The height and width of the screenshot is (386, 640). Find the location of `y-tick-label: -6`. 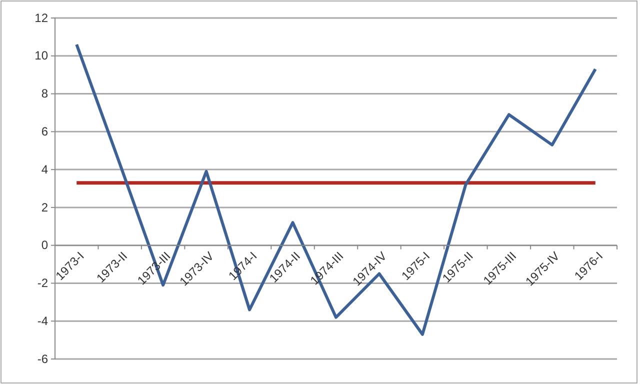

y-tick-label: -6 is located at coordinates (42, 359).